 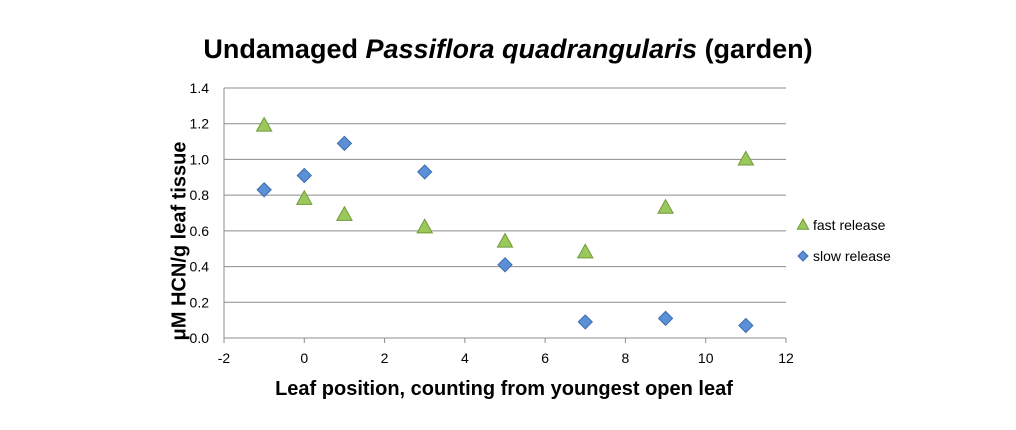 What do you see at coordinates (803, 256) in the screenshot?
I see `legend-marker-slow-release` at bounding box center [803, 256].